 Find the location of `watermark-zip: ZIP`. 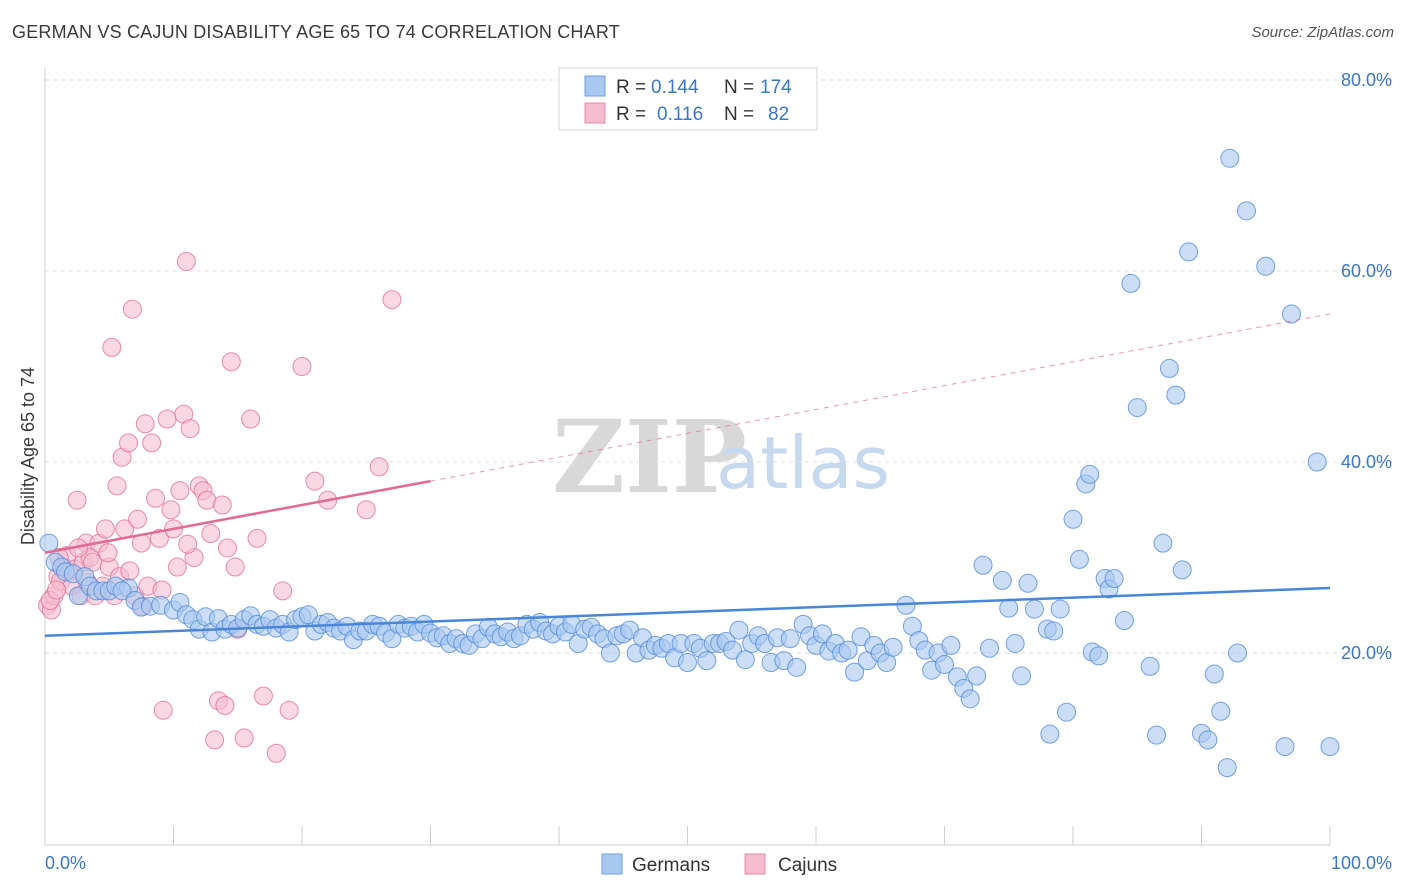

watermark-zip: ZIP is located at coordinates (649, 457).